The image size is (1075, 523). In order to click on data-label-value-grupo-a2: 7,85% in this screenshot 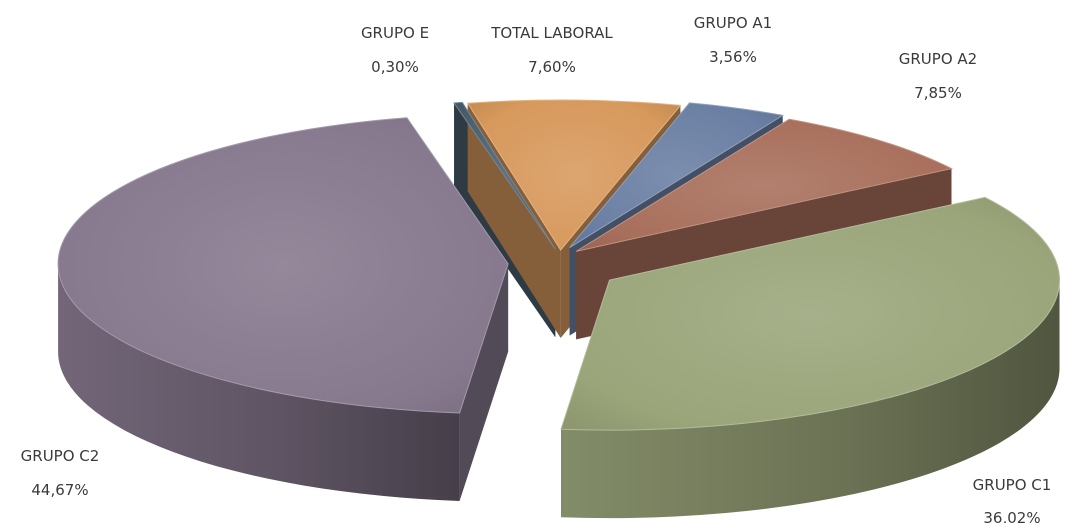, I will do `click(938, 93)`.